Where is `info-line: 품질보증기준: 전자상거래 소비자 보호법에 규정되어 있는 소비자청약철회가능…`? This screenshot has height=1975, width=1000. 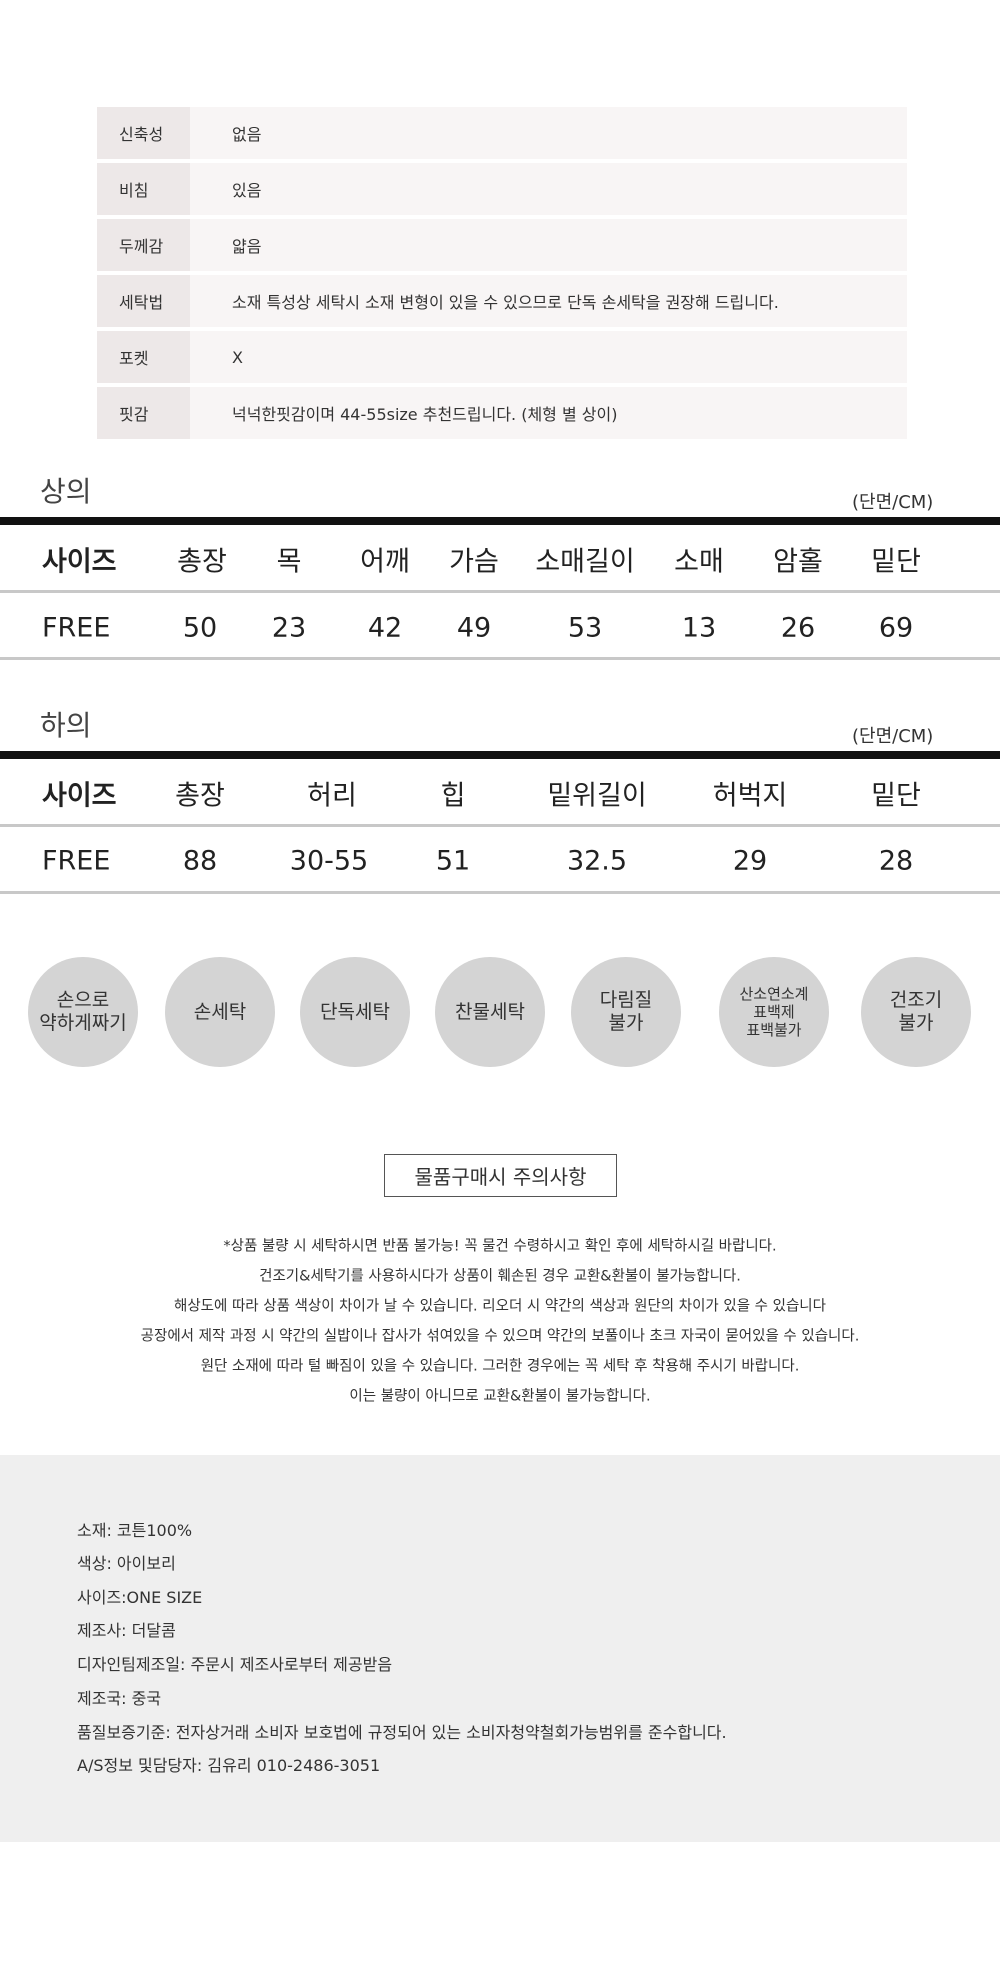 info-line: 품질보증기준: 전자상거래 소비자 보호법에 규정되어 있는 소비자청약철회가능… is located at coordinates (402, 1732).